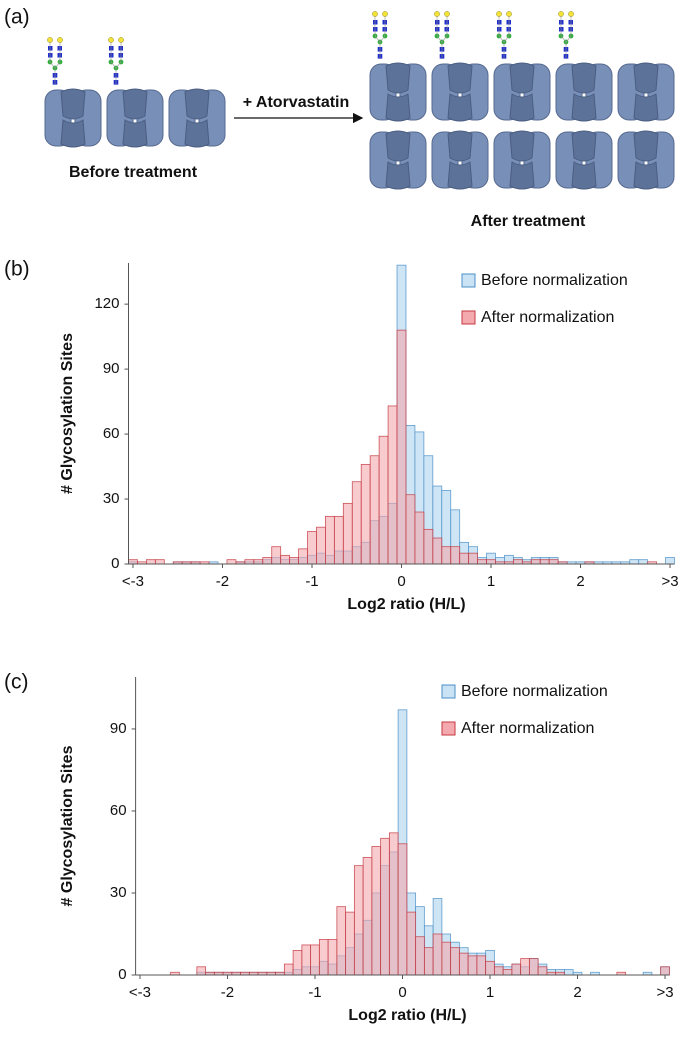  What do you see at coordinates (111, 498) in the screenshot?
I see `y-tick-label: 30` at bounding box center [111, 498].